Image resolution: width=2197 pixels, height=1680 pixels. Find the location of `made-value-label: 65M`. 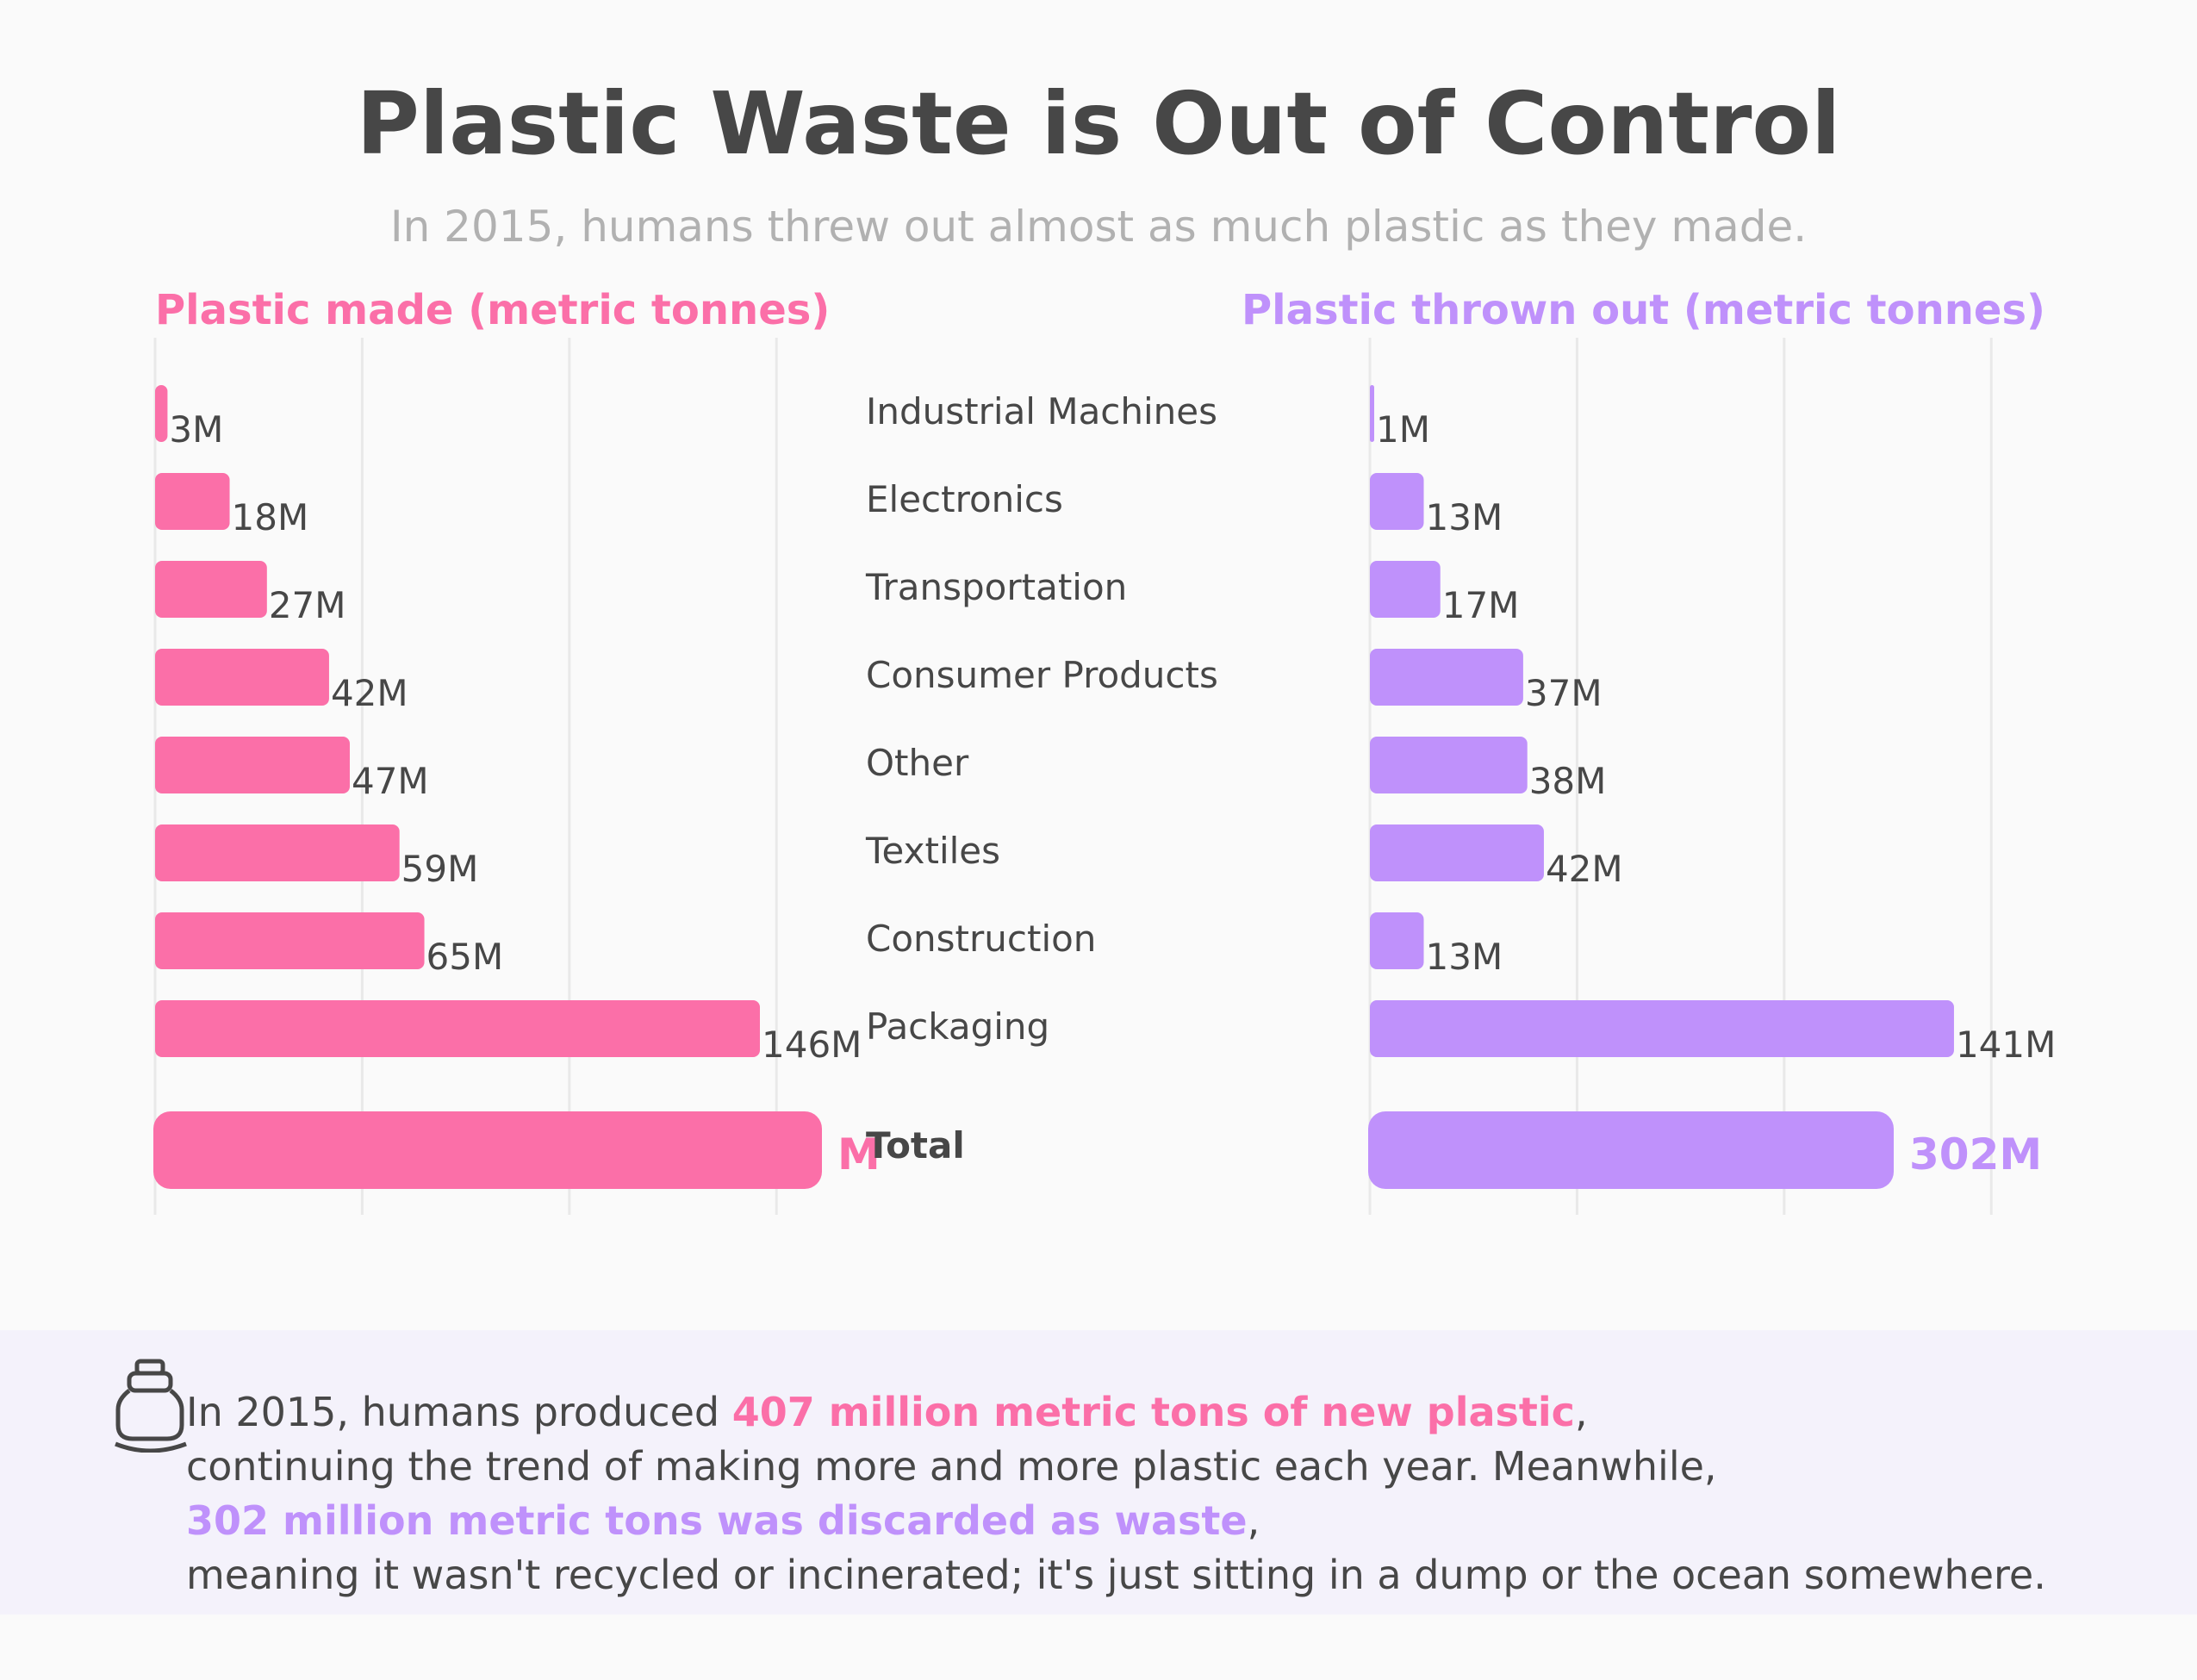

made-value-label: 65M is located at coordinates (465, 957).